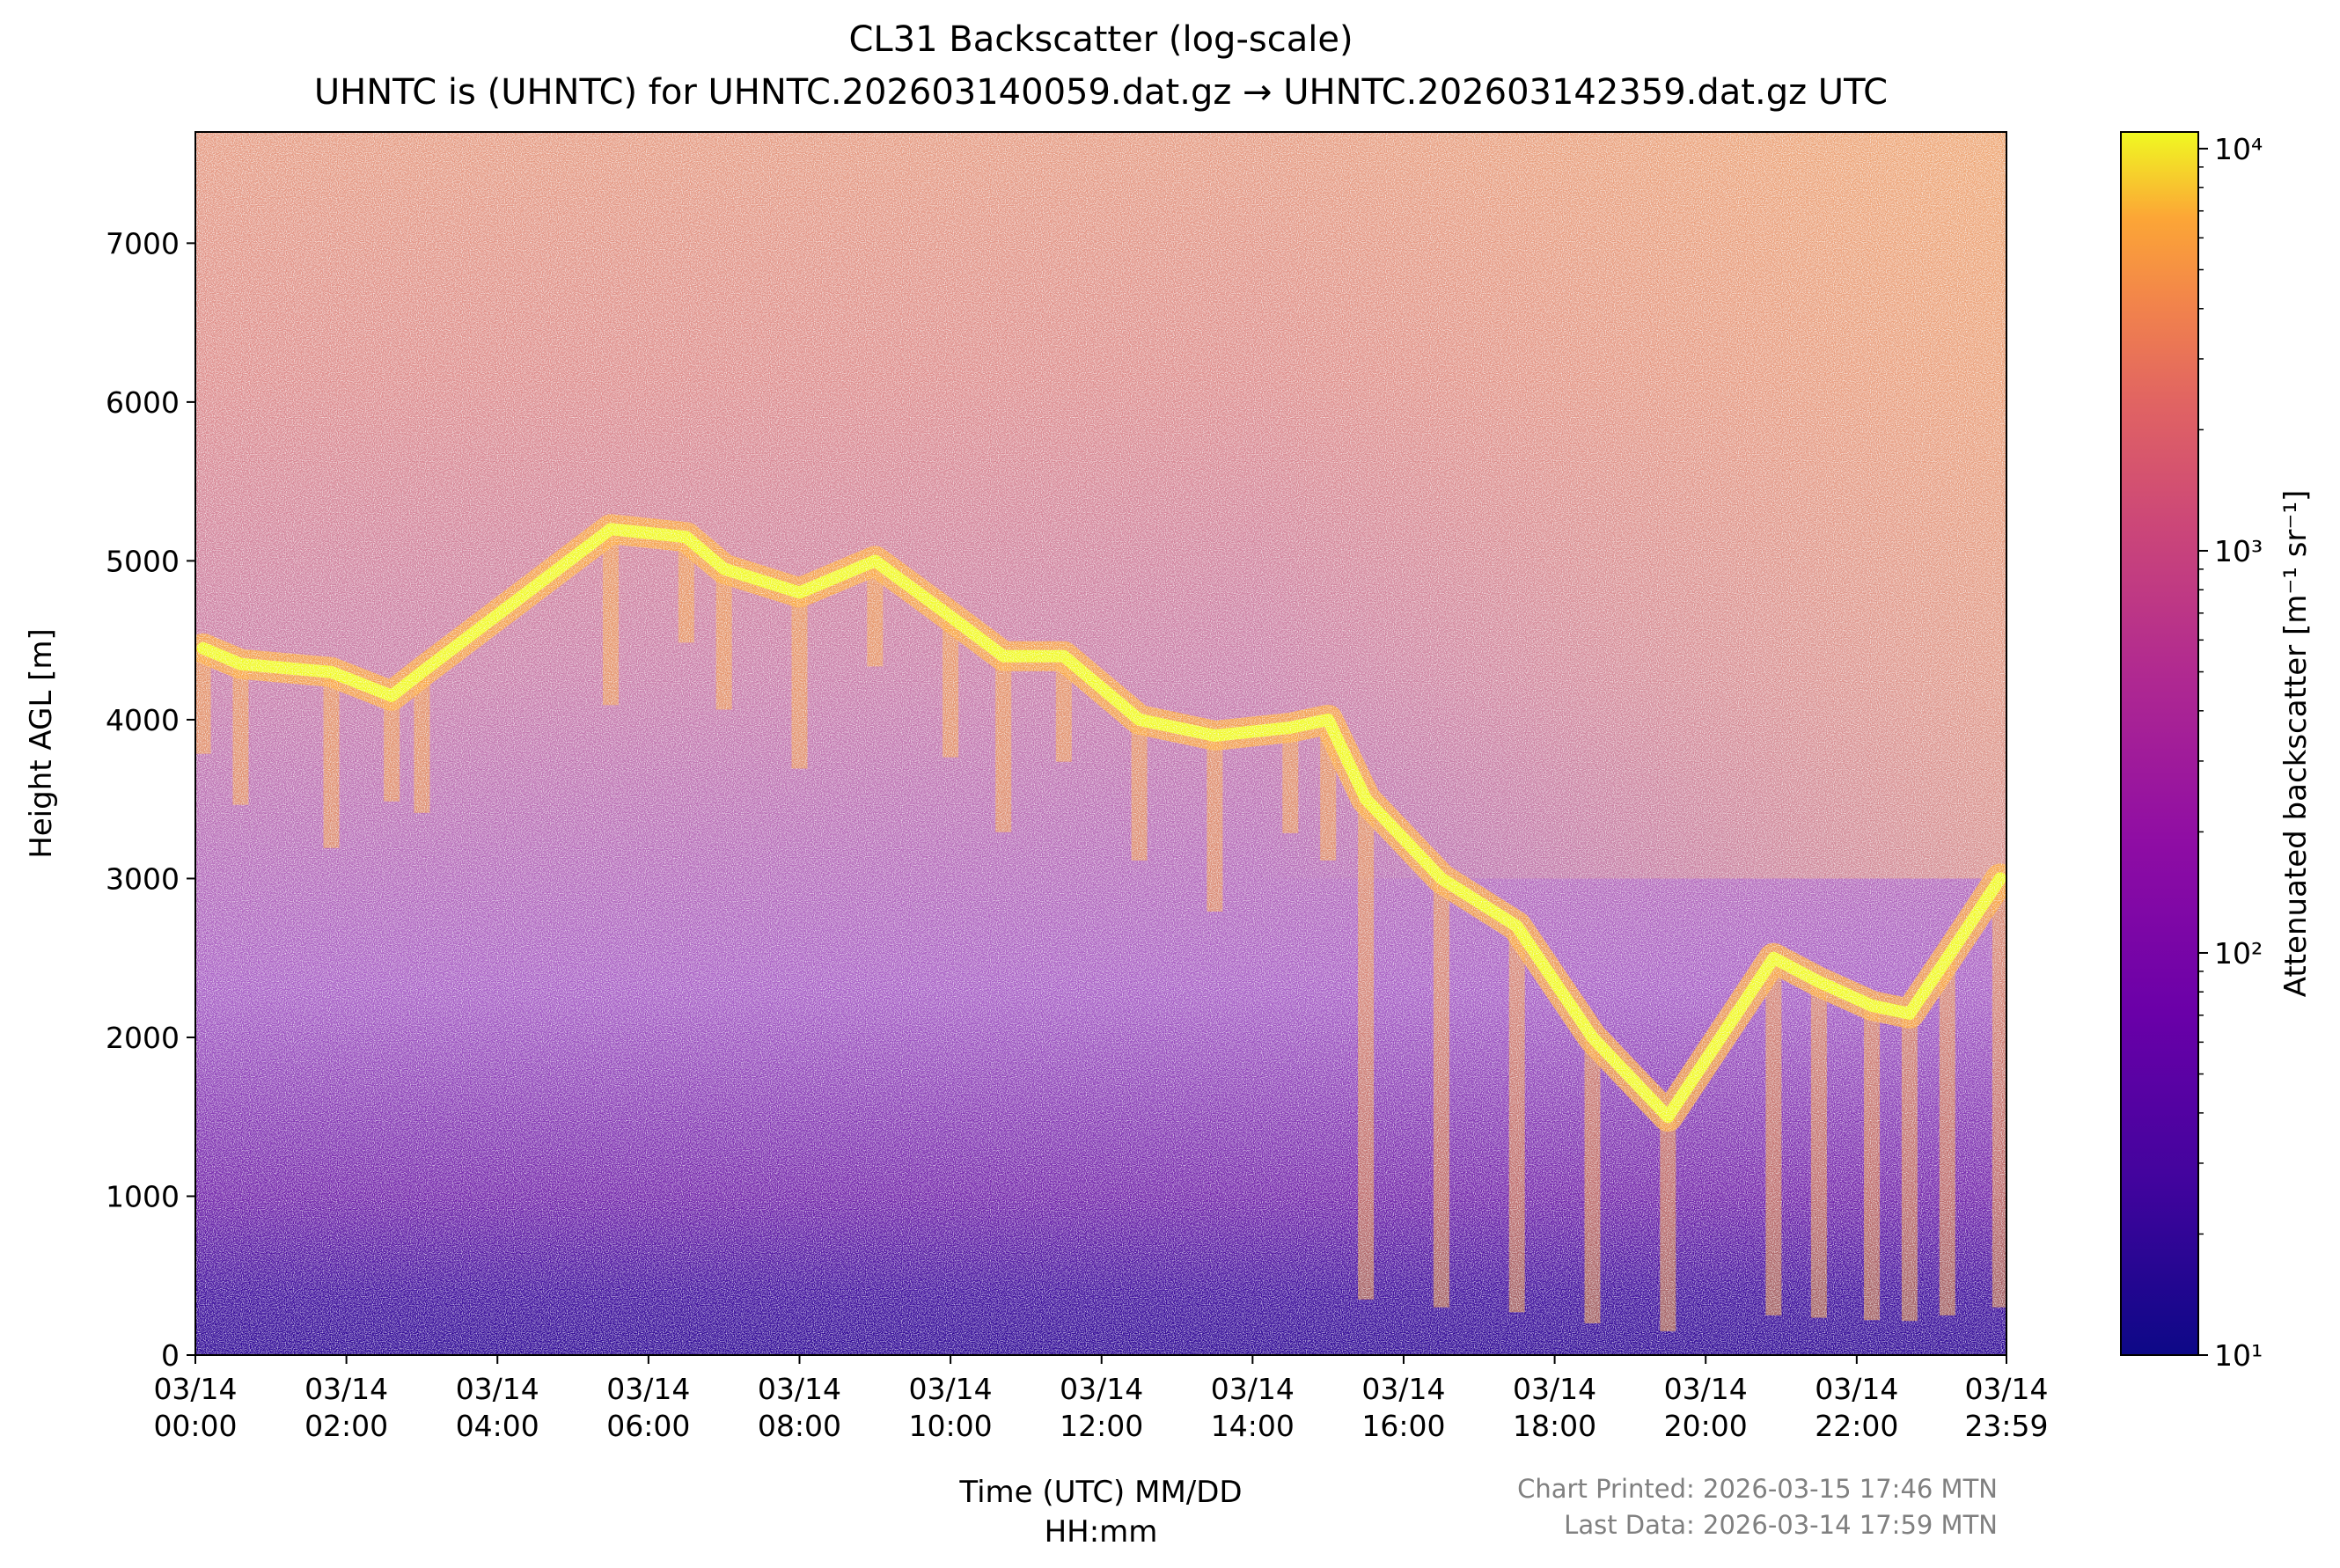 The width and height of the screenshot is (2340, 1568). What do you see at coordinates (143, 878) in the screenshot?
I see `y-tick-label: 3000` at bounding box center [143, 878].